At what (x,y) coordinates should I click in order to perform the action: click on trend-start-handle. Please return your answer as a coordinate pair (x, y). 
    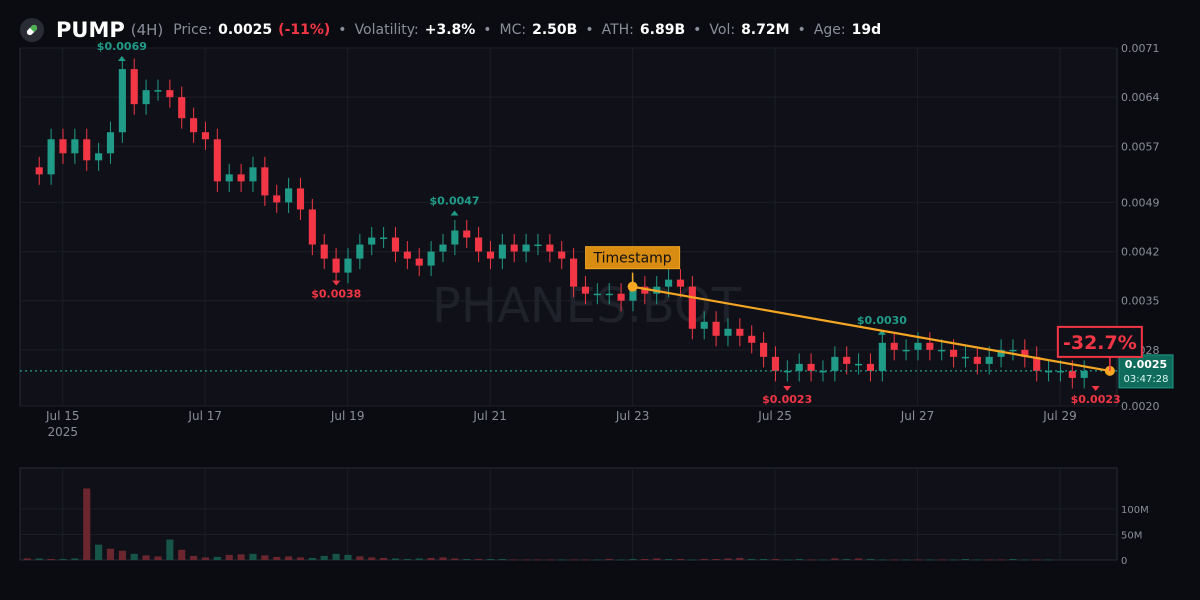
    Looking at the image, I should click on (632, 286).